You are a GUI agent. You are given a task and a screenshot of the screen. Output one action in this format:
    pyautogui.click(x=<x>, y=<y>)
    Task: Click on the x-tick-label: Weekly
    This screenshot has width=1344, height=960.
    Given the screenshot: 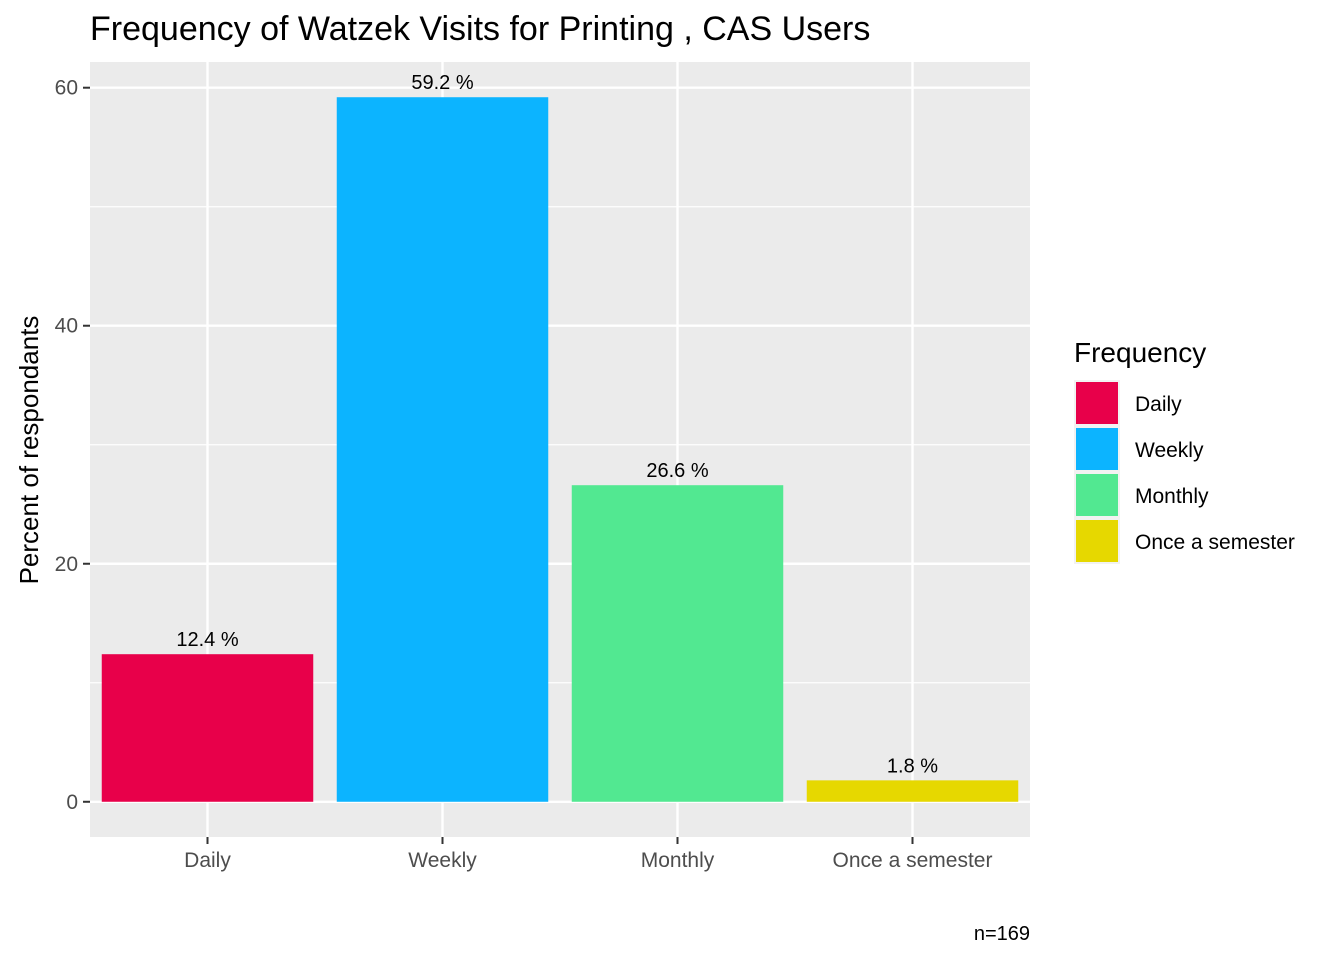 What is the action you would take?
    pyautogui.click(x=442, y=860)
    